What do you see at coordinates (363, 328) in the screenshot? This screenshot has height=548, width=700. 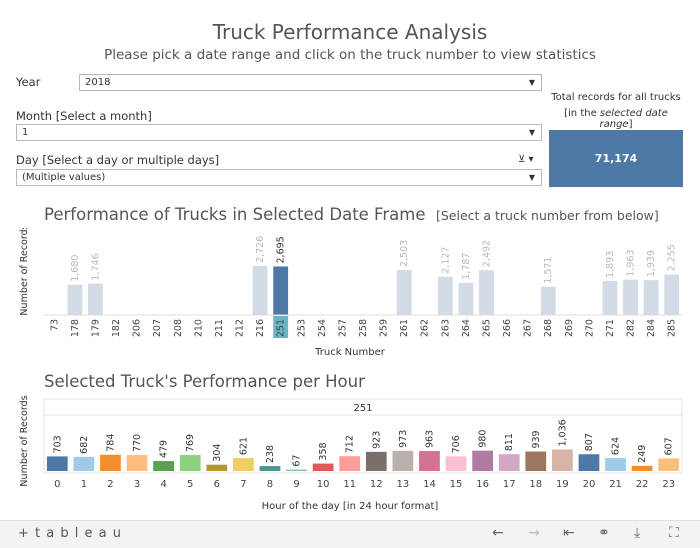 I see `x-tick-label: 258` at bounding box center [363, 328].